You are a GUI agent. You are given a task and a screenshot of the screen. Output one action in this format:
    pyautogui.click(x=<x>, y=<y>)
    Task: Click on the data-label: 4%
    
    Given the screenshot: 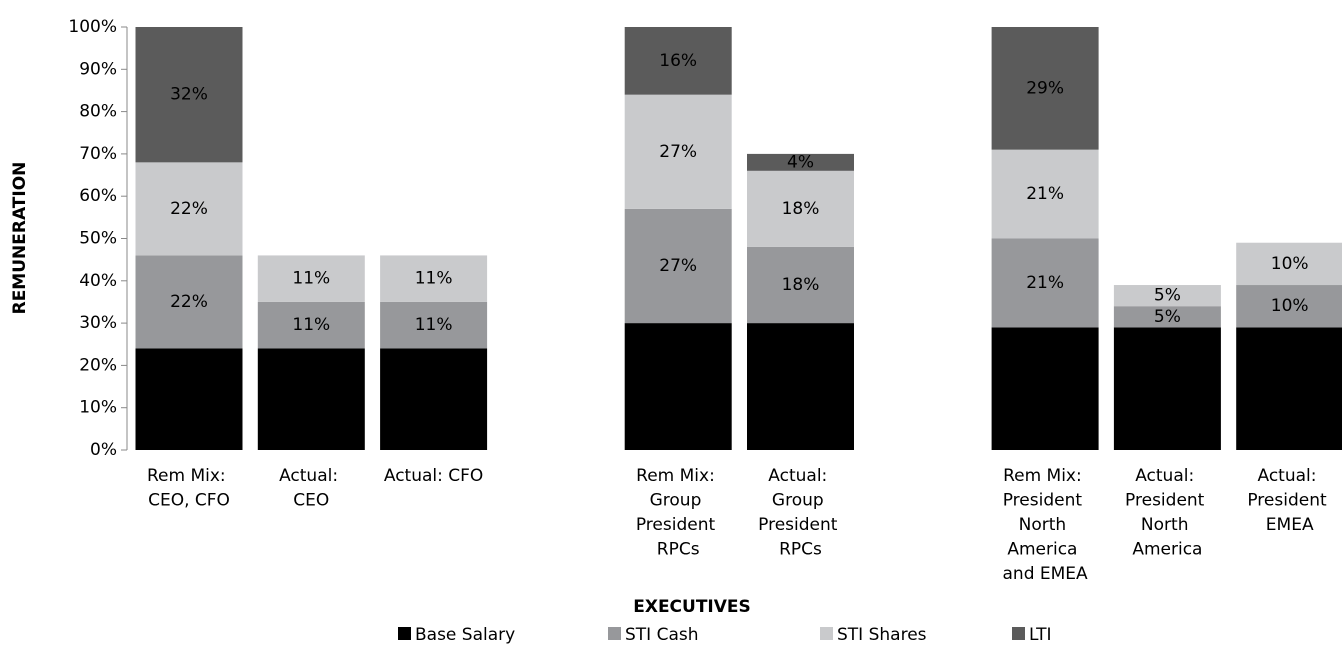 What is the action you would take?
    pyautogui.click(x=800, y=162)
    